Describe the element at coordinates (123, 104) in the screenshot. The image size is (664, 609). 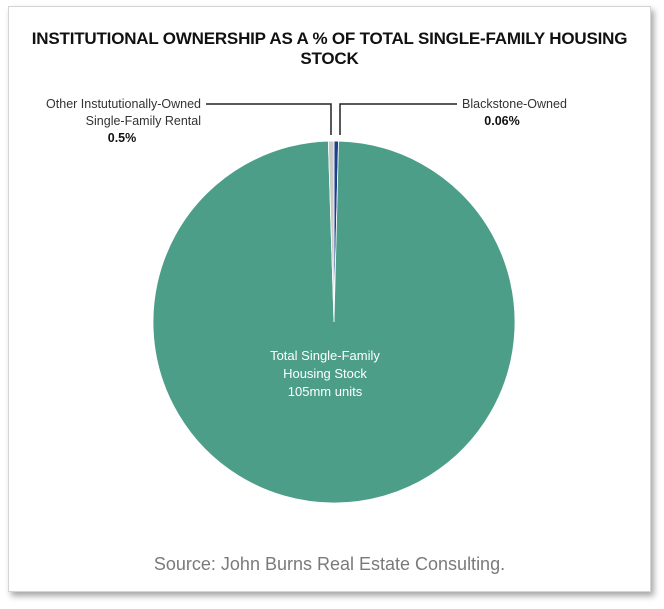
I see `label-other-line1: Other Instututionally-Owned` at that location.